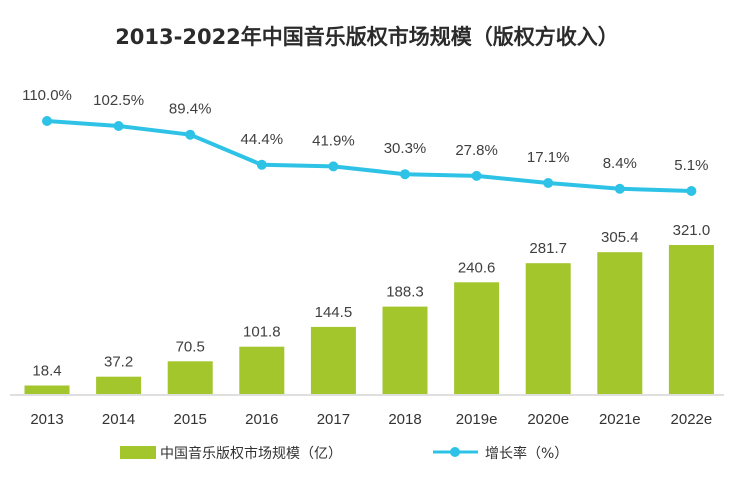 The height and width of the screenshot is (489, 734). I want to click on legend-line-marker, so click(455, 452).